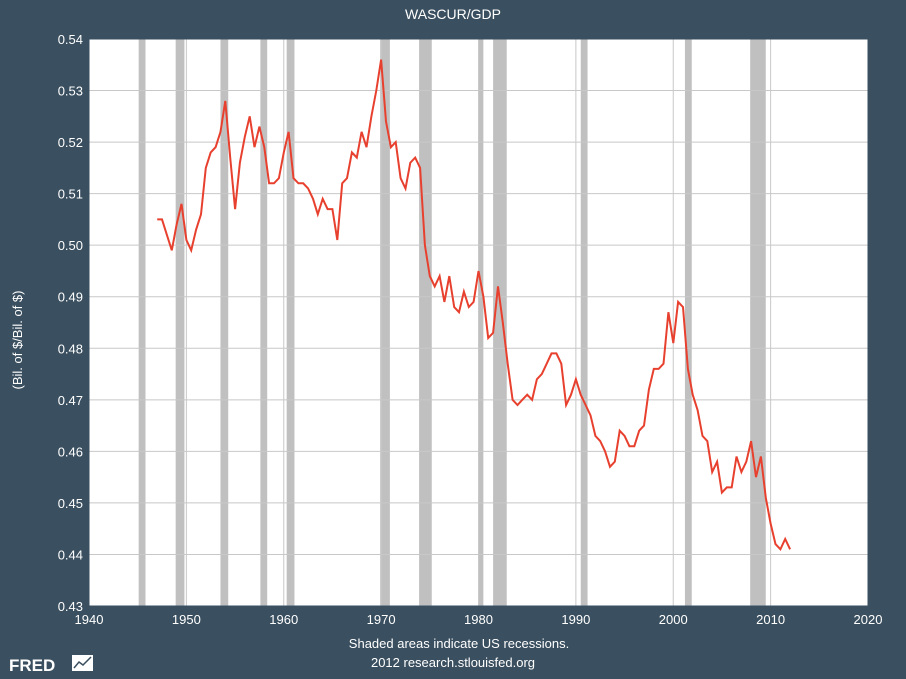 This screenshot has width=906, height=679. What do you see at coordinates (70, 194) in the screenshot?
I see `y-tick-label-8: 0.51` at bounding box center [70, 194].